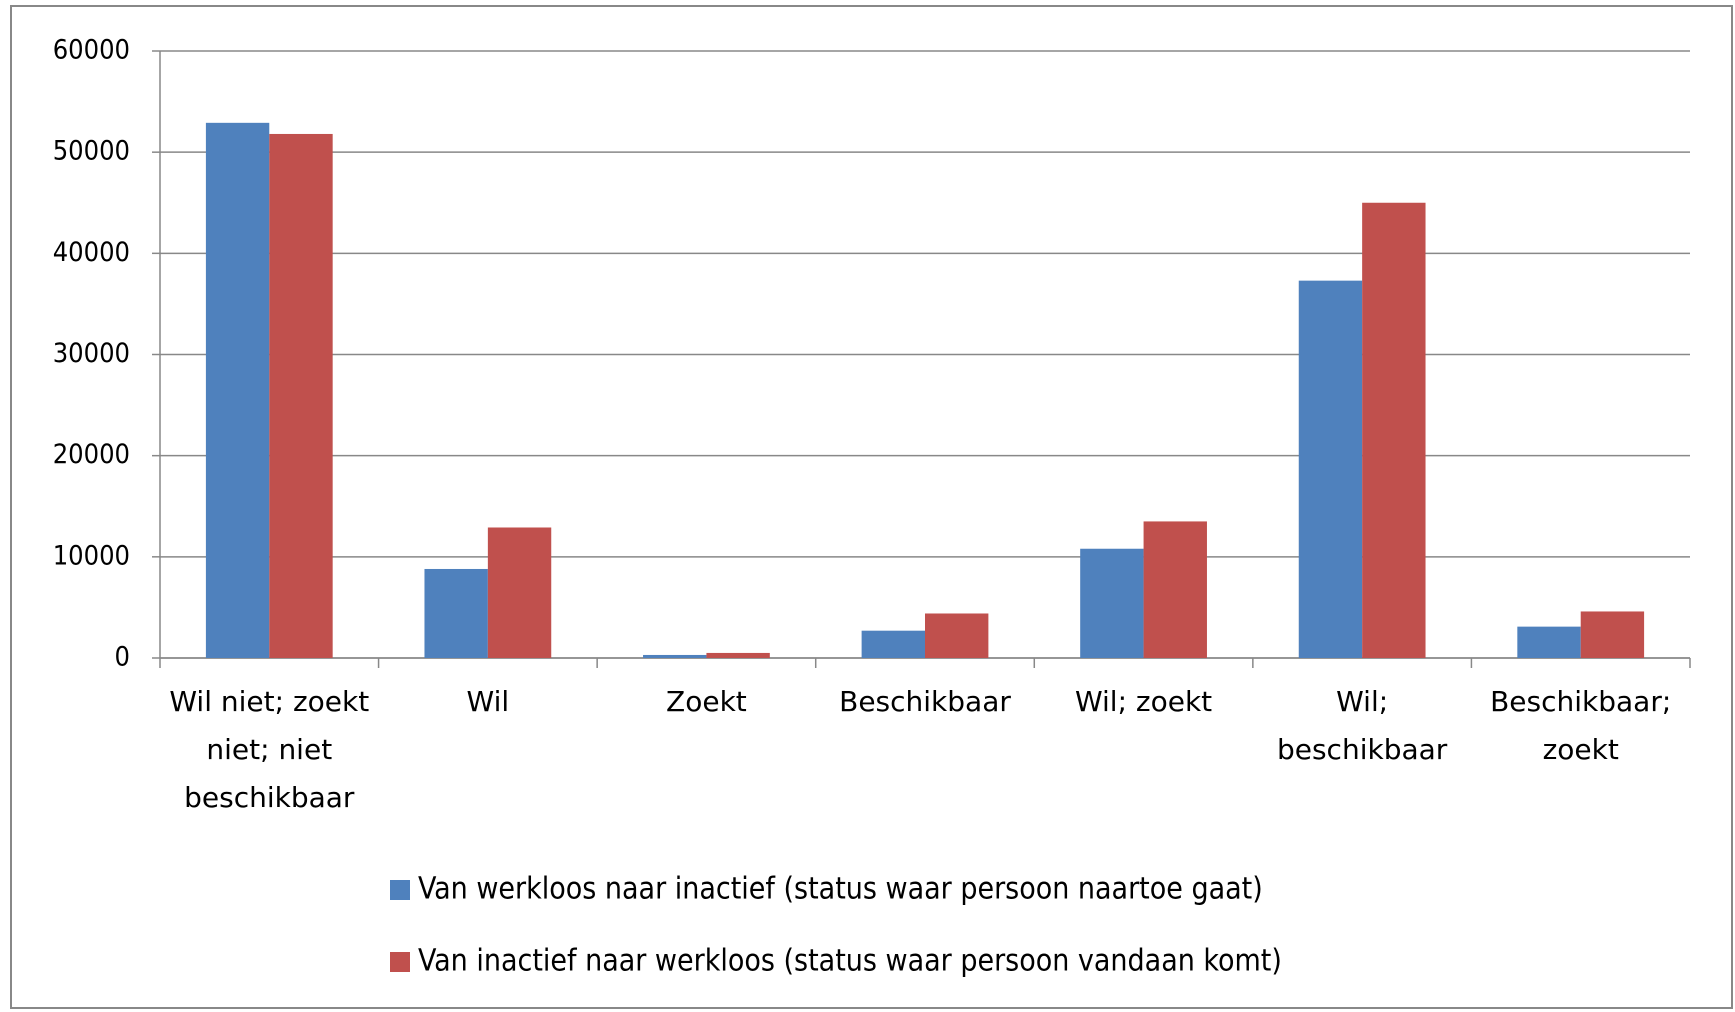 The image size is (1735, 1012). Describe the element at coordinates (91, 151) in the screenshot. I see `y-tick-label: 50000` at that location.